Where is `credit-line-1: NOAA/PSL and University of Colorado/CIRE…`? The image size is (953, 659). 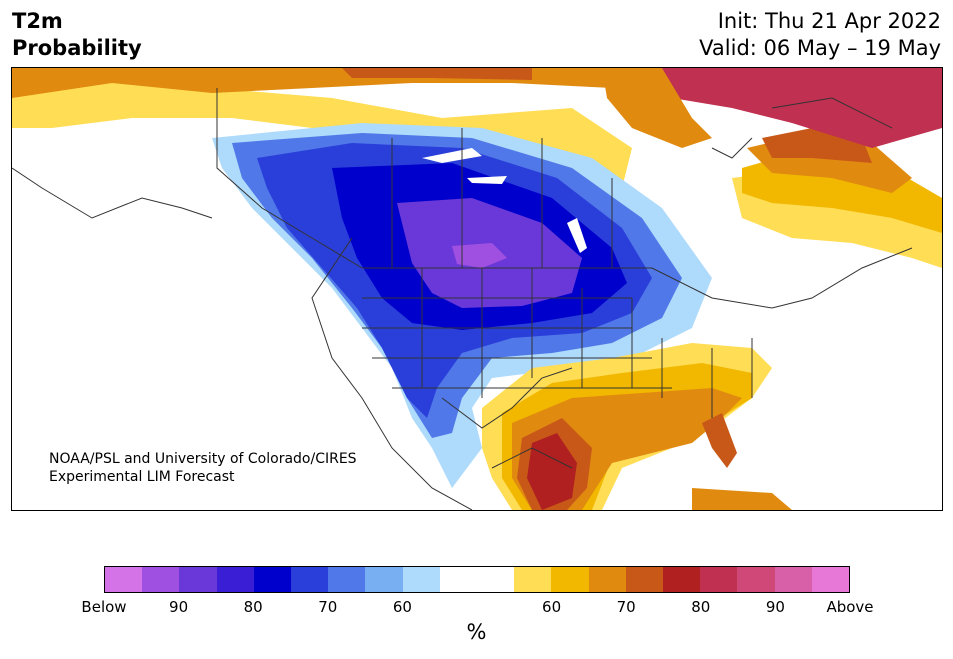 credit-line-1: NOAA/PSL and University of Colorado/CIRE… is located at coordinates (203, 459).